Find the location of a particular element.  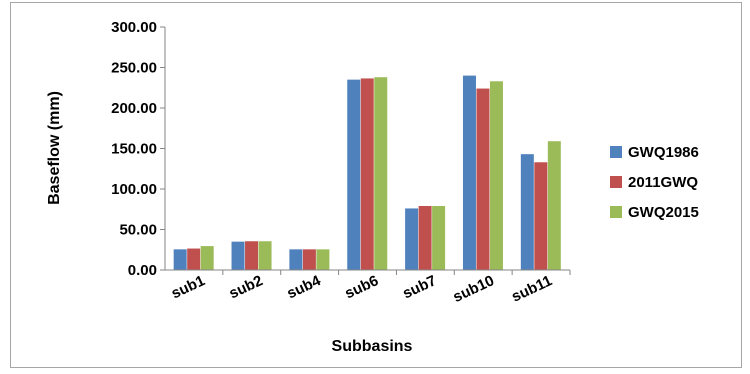

legend: GWQ1986 2011GWQ GWQ2015 is located at coordinates (654, 182).